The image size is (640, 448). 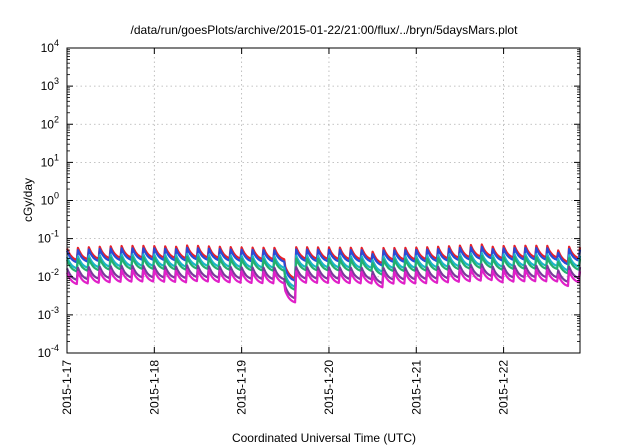 I want to click on y-tick-label: 10⁻³, so click(x=48, y=313).